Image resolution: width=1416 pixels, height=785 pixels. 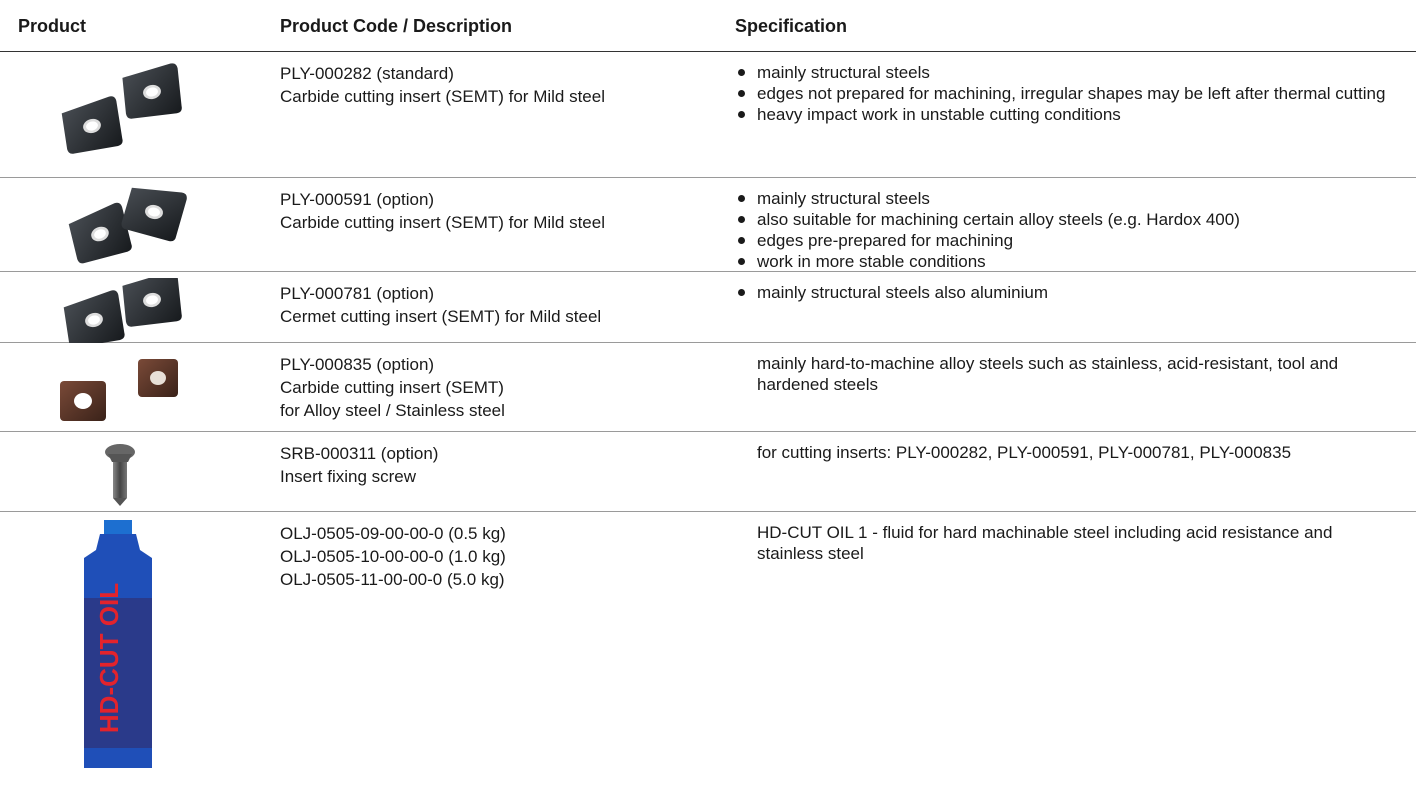 What do you see at coordinates (791, 26) in the screenshot?
I see `header-cell: Specification` at bounding box center [791, 26].